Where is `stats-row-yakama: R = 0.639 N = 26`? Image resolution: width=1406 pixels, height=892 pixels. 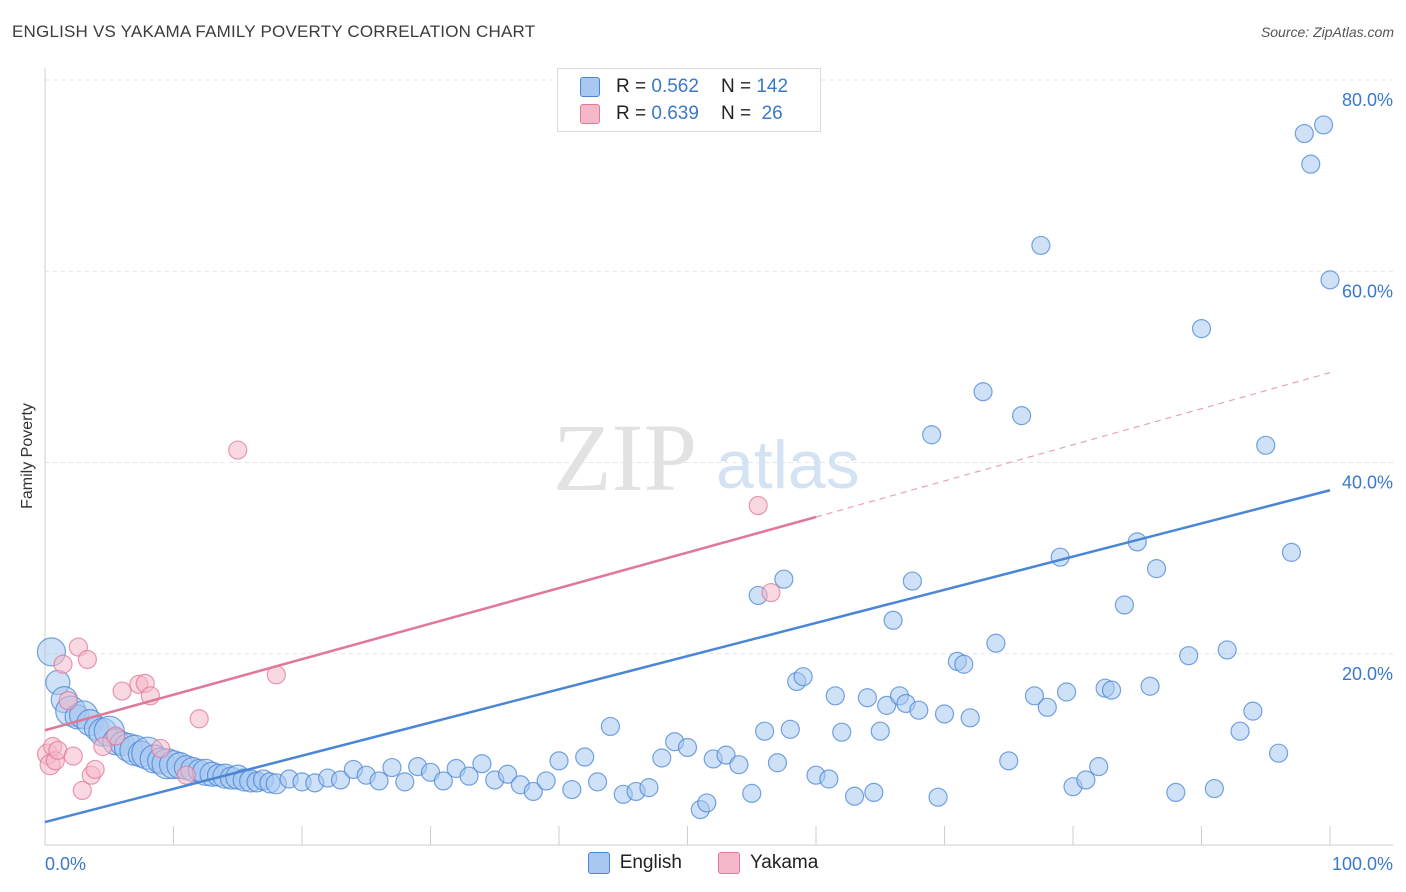
stats-row-yakama: R = 0.639 N = 26 is located at coordinates (681, 114).